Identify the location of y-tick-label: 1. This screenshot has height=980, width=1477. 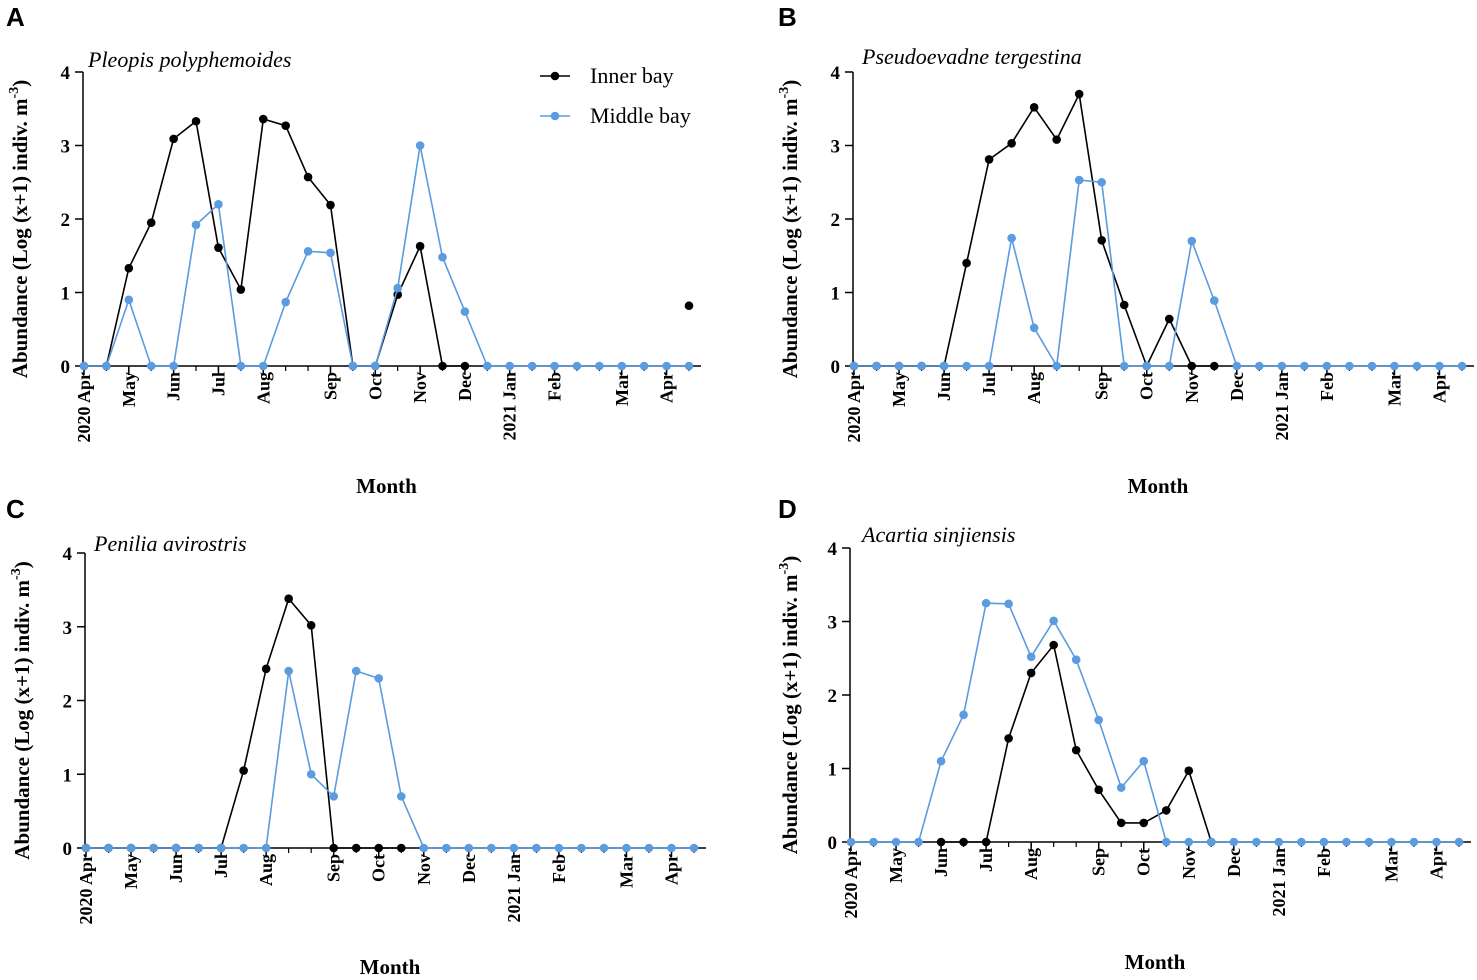
(836, 294).